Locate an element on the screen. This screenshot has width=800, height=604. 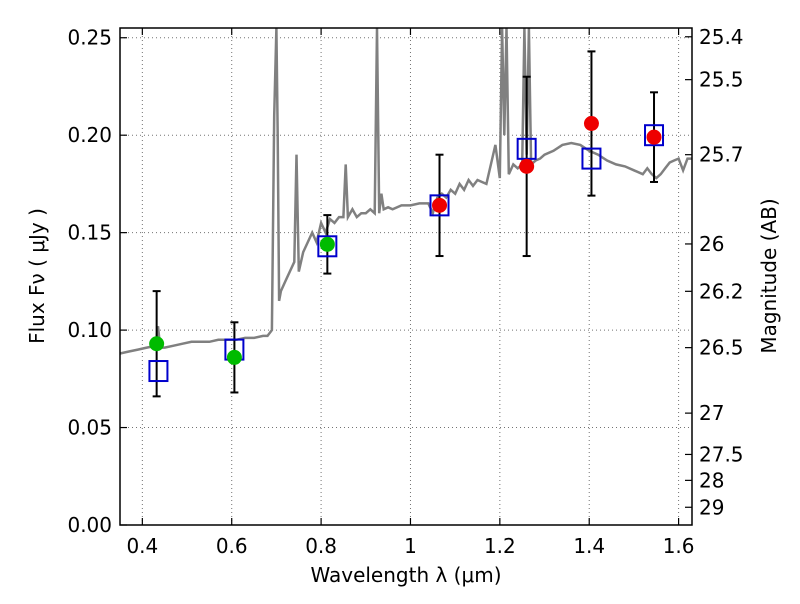
y-tick-label: 0.20 is located at coordinates (89, 135).